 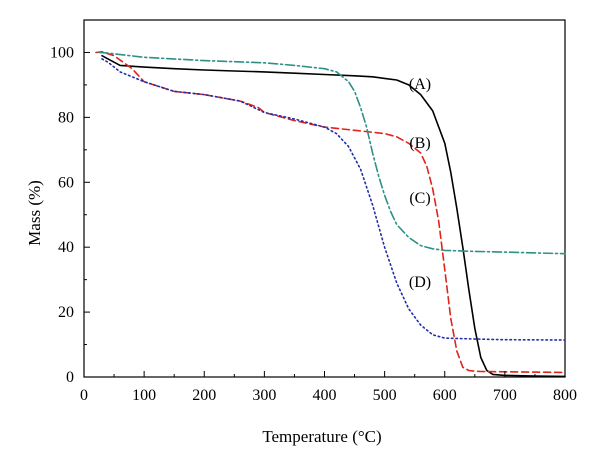 What do you see at coordinates (505, 395) in the screenshot?
I see `x-tick-label: 700` at bounding box center [505, 395].